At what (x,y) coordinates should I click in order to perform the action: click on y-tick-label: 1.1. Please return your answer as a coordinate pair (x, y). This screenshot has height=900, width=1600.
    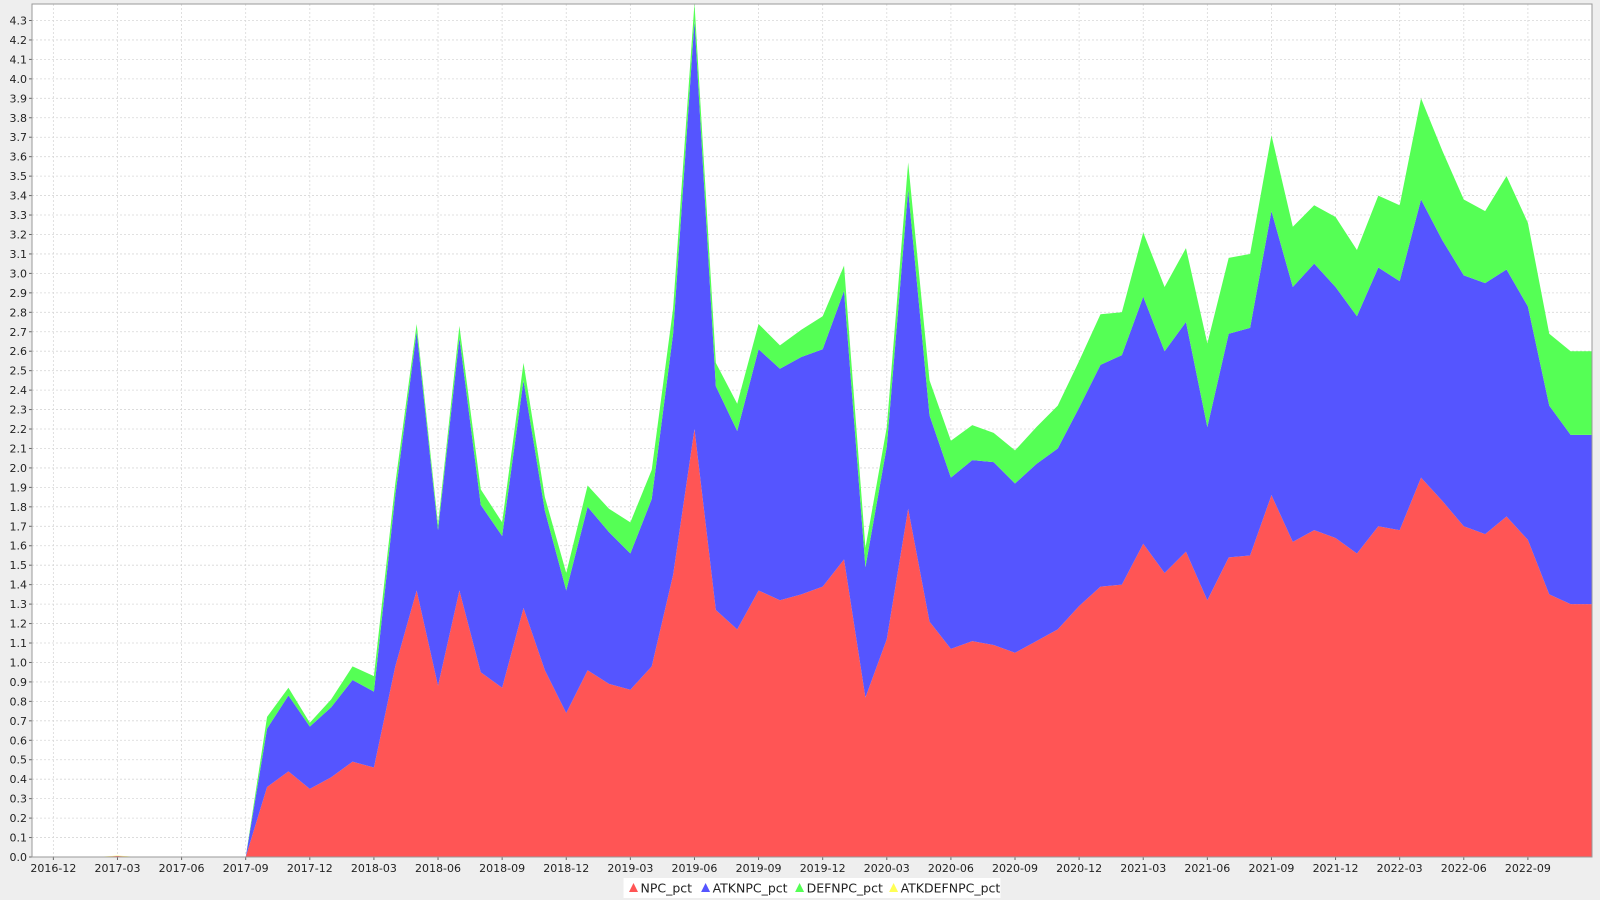
    Looking at the image, I should click on (19, 643).